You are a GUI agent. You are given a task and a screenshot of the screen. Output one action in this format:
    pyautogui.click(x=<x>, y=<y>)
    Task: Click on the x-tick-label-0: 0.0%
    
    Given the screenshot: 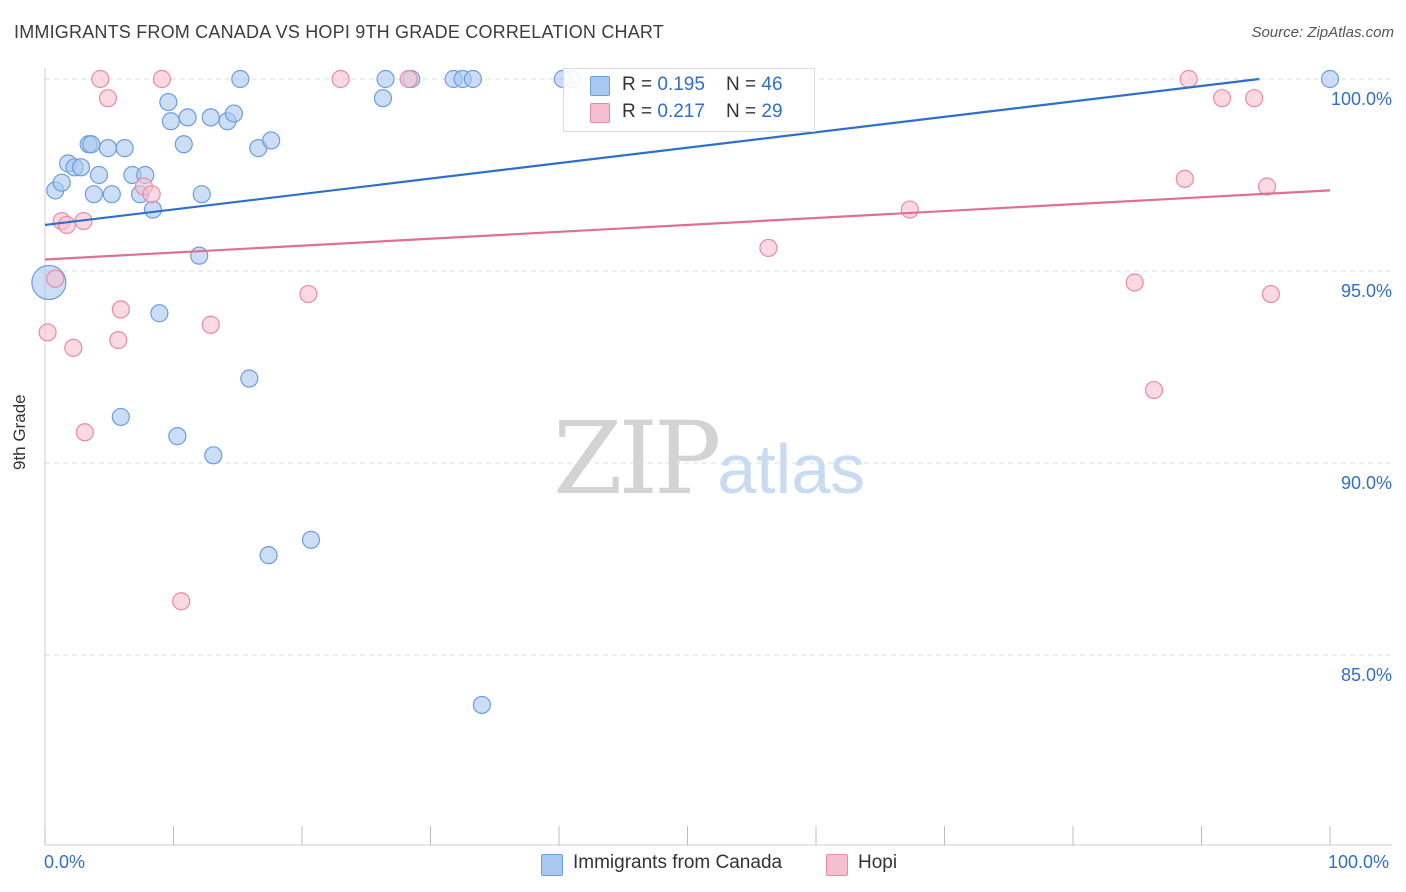 What is the action you would take?
    pyautogui.click(x=65, y=862)
    